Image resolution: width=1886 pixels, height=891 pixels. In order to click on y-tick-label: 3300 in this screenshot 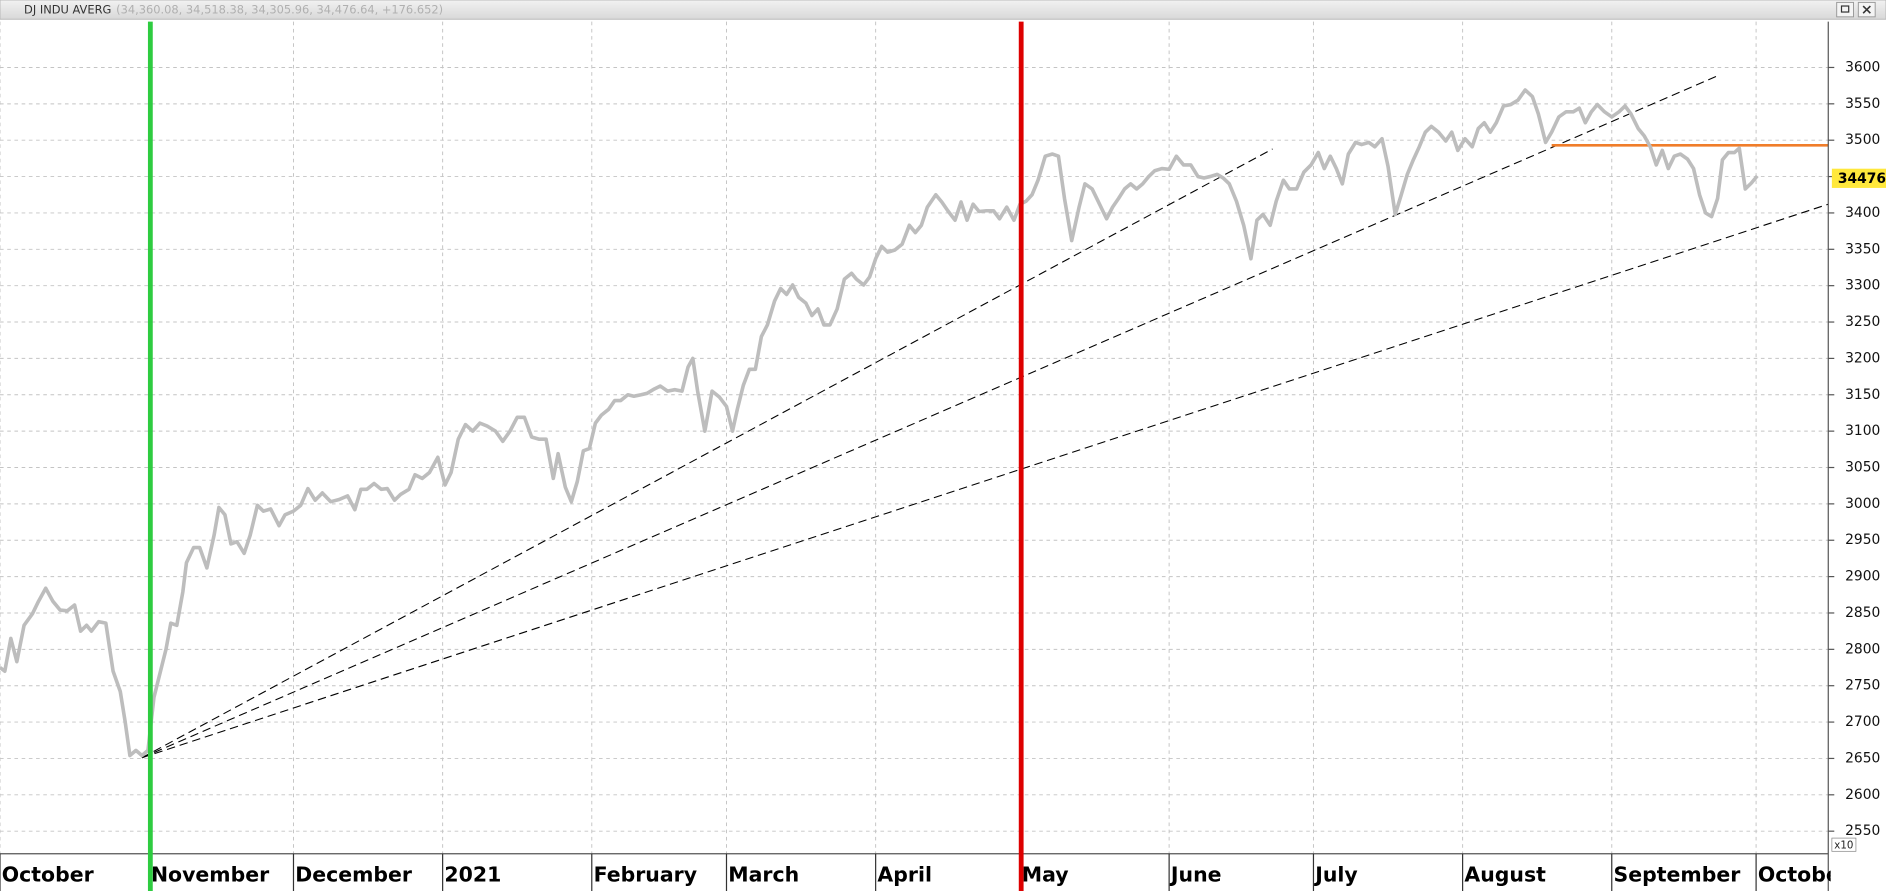, I will do `click(1862, 286)`.